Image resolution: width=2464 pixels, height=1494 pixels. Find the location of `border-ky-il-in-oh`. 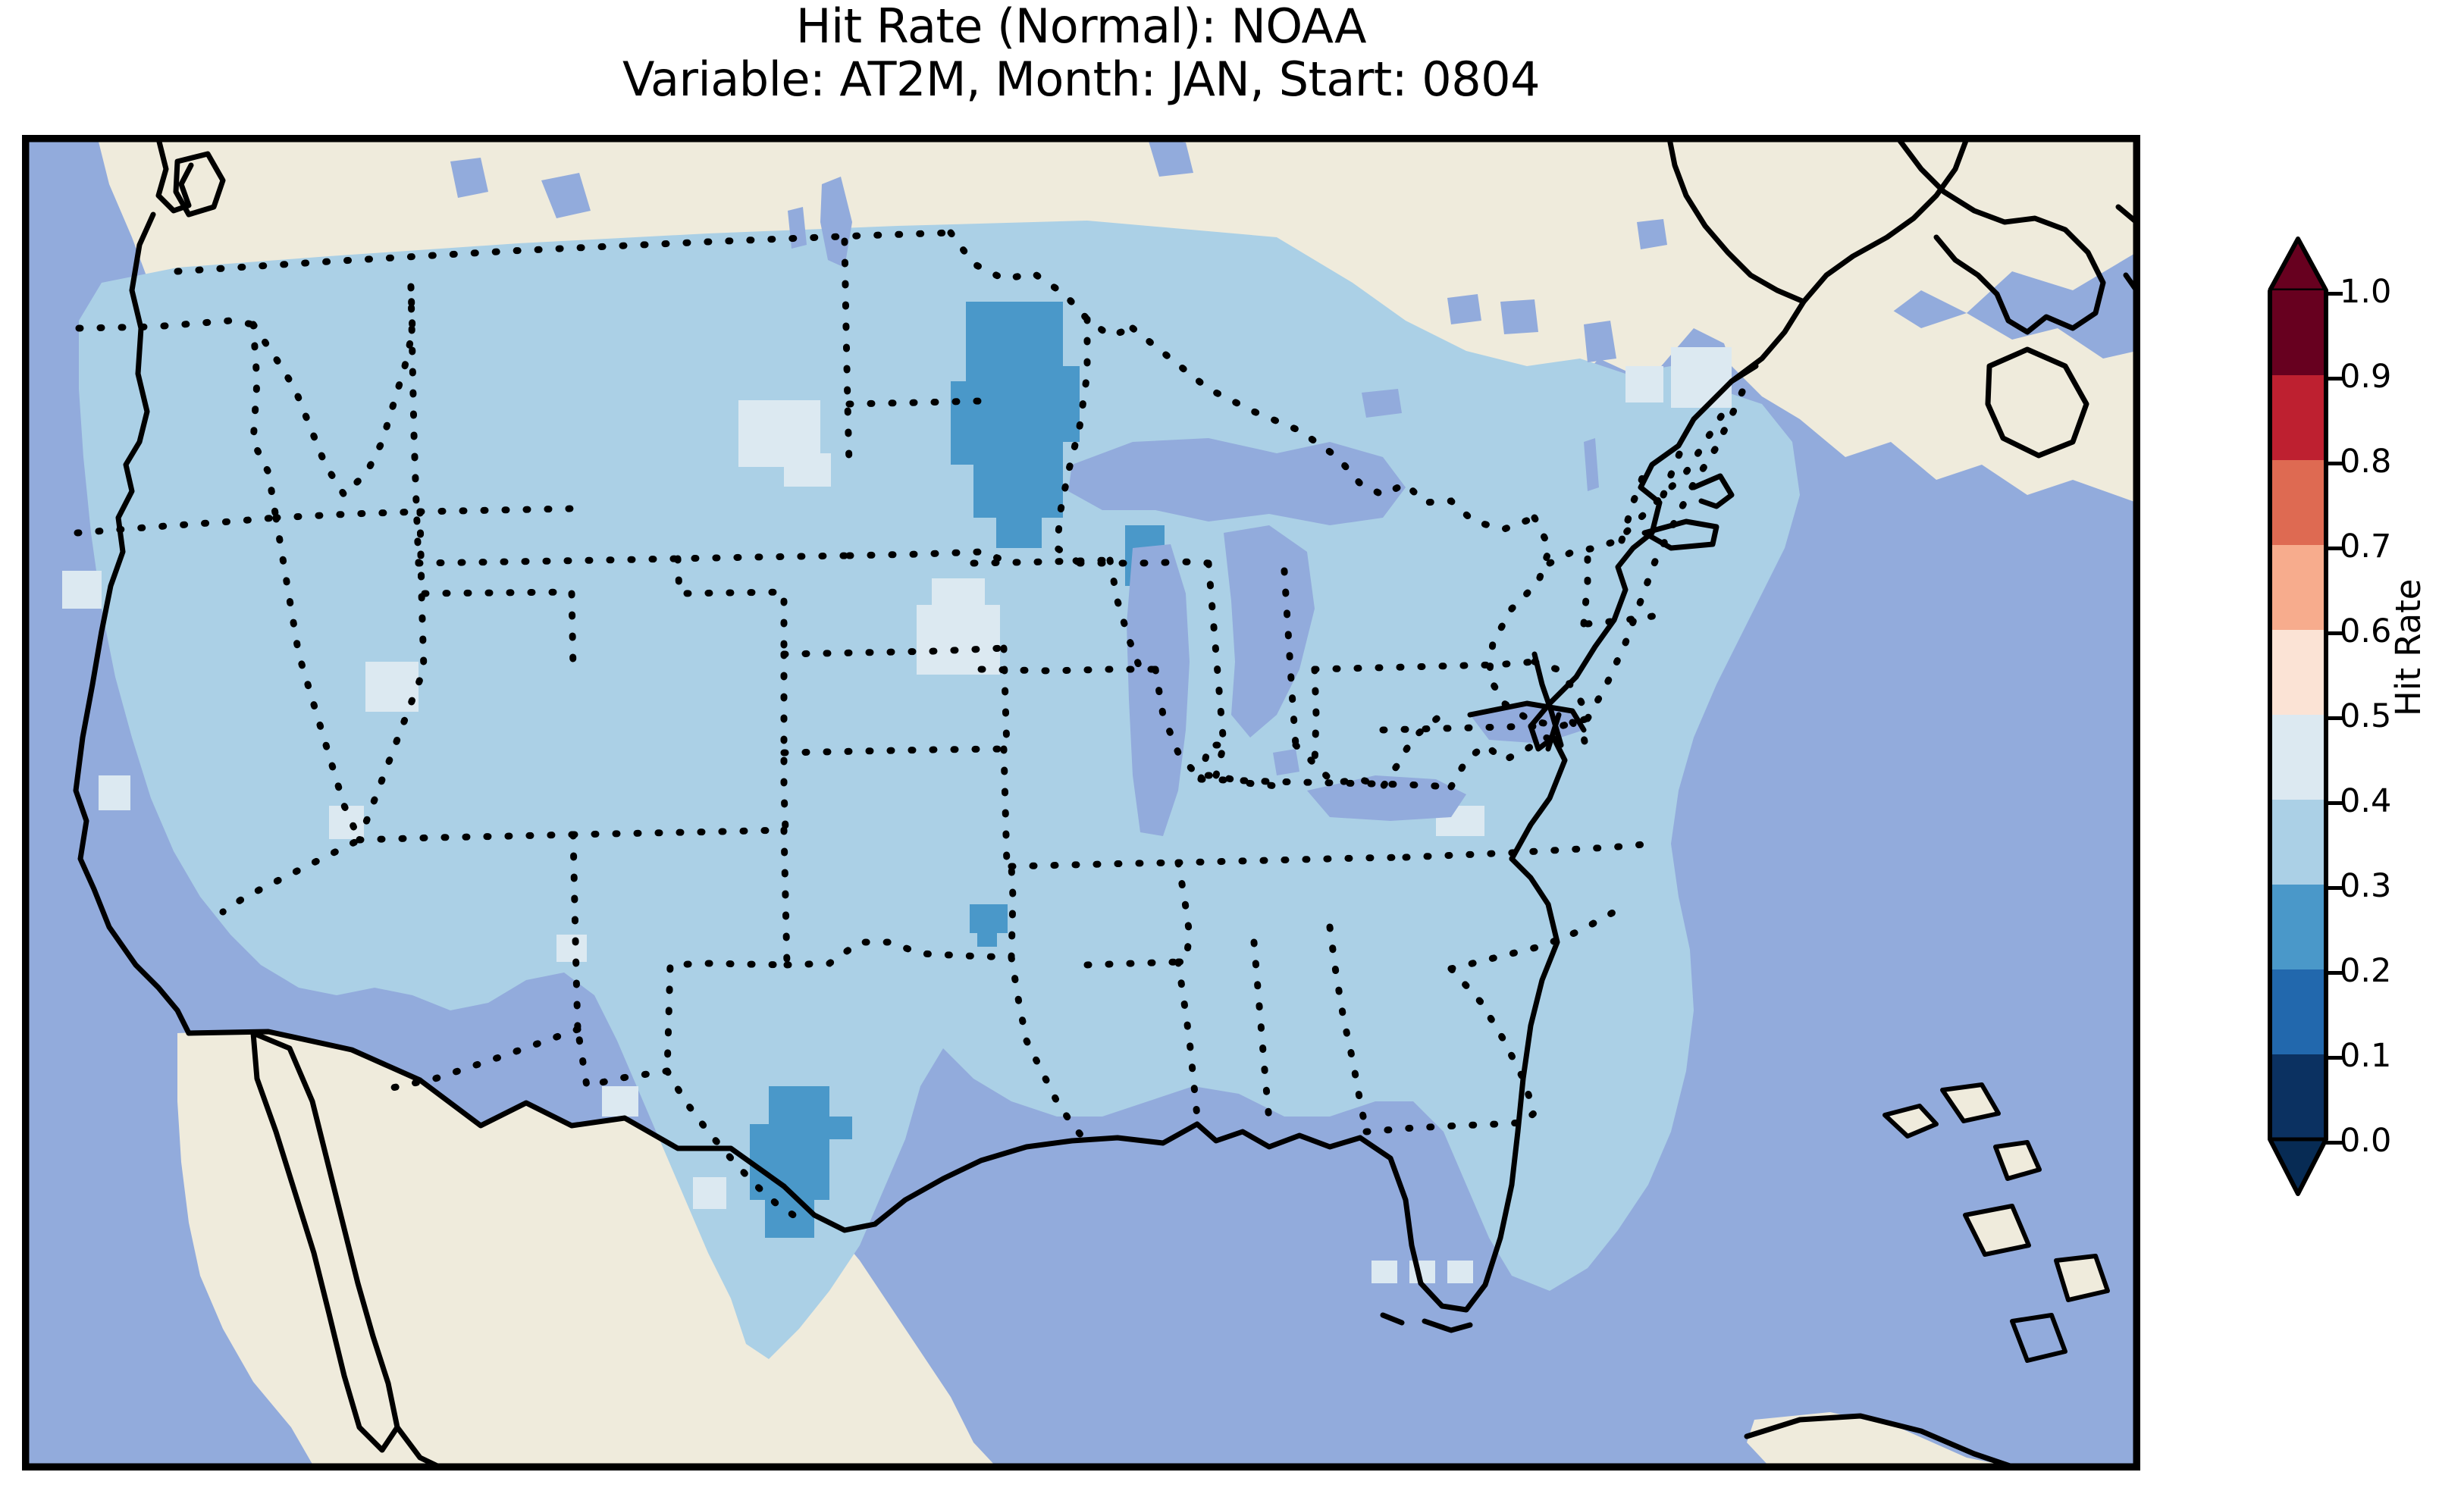

border-ky-il-in-oh is located at coordinates (1212, 762).